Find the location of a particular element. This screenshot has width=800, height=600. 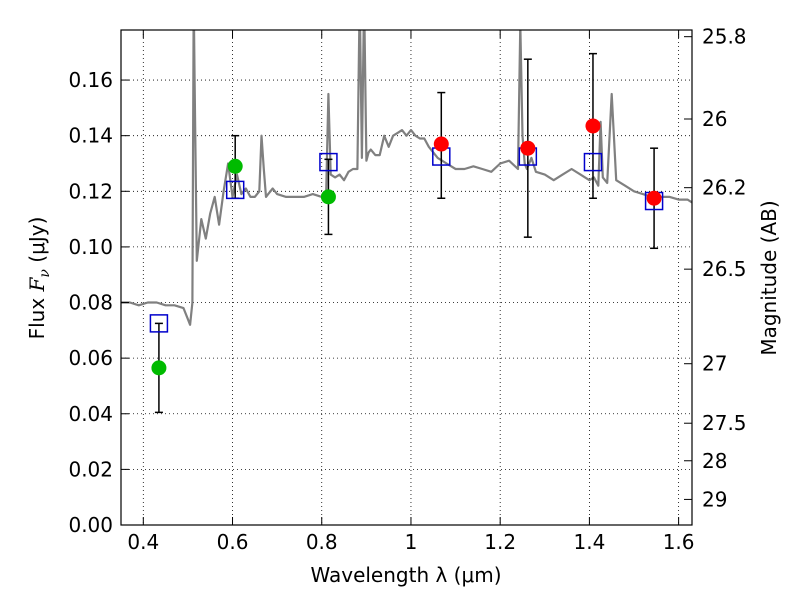

x-tick-label: 1 is located at coordinates (411, 542).